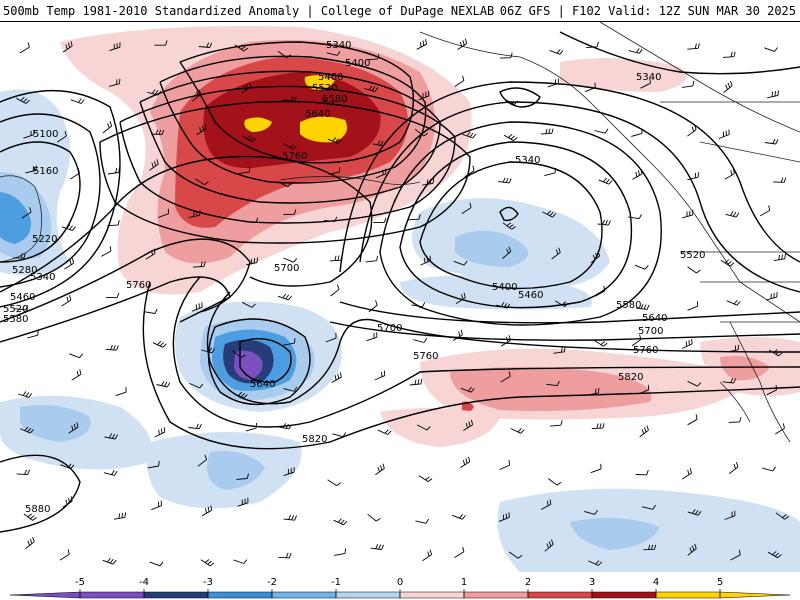 The width and height of the screenshot is (800, 600). I want to click on colorbar-ticks: -5 -4 -3 -2 -1 0 1 2 3 4 5, so click(399, 587).